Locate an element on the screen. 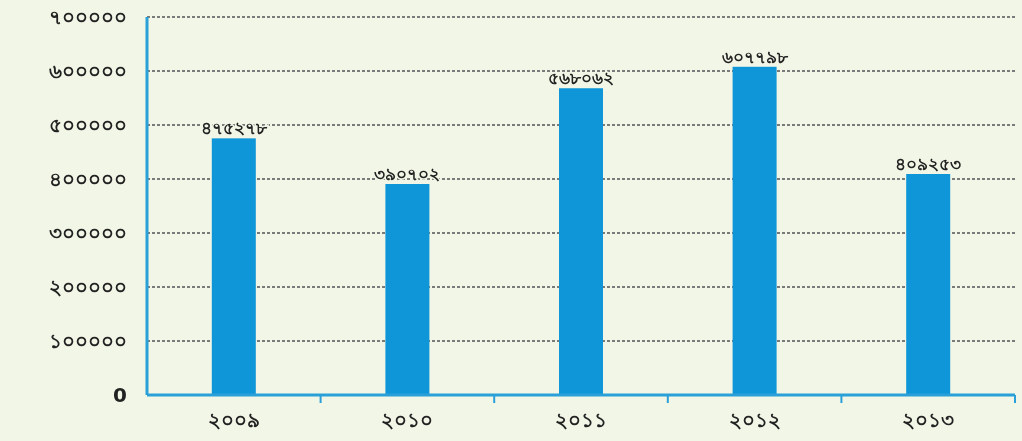  y-tick-label: ৩০০০০০ is located at coordinates (88, 233).